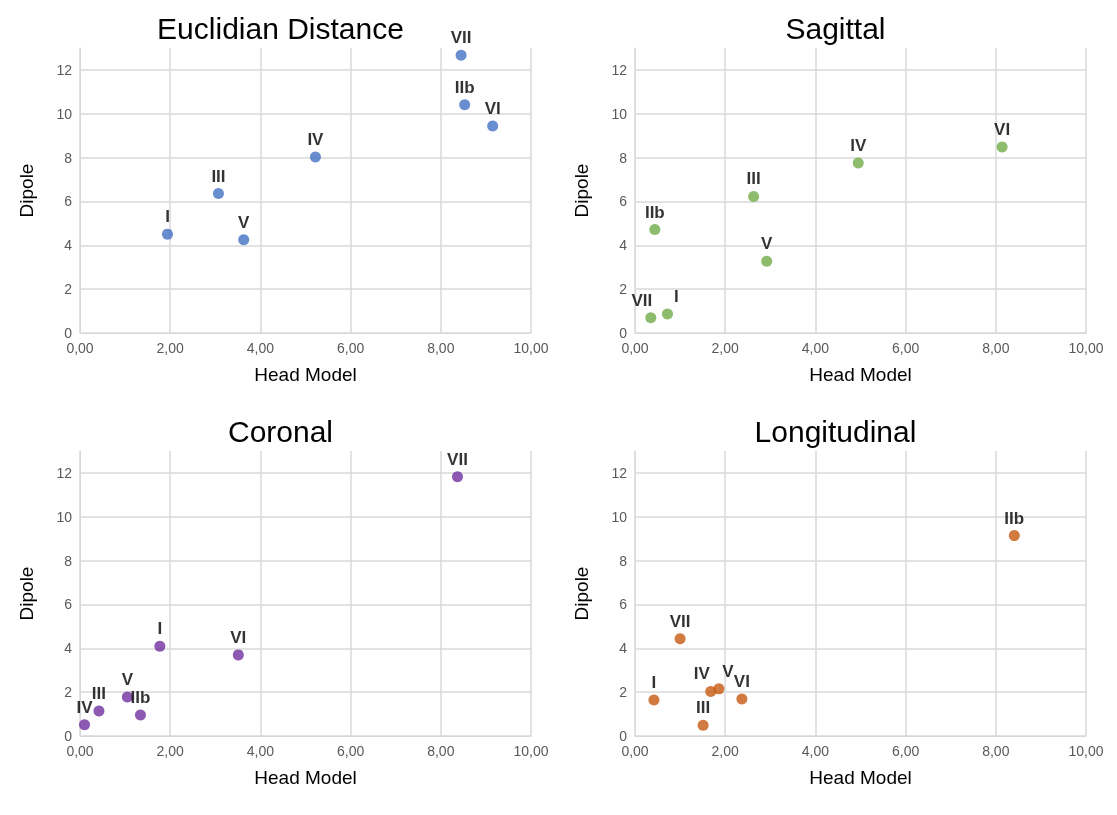 Image resolution: width=1117 pixels, height=815 pixels. Describe the element at coordinates (280, 28) in the screenshot. I see `chart-title: Euclidian Distance` at that location.